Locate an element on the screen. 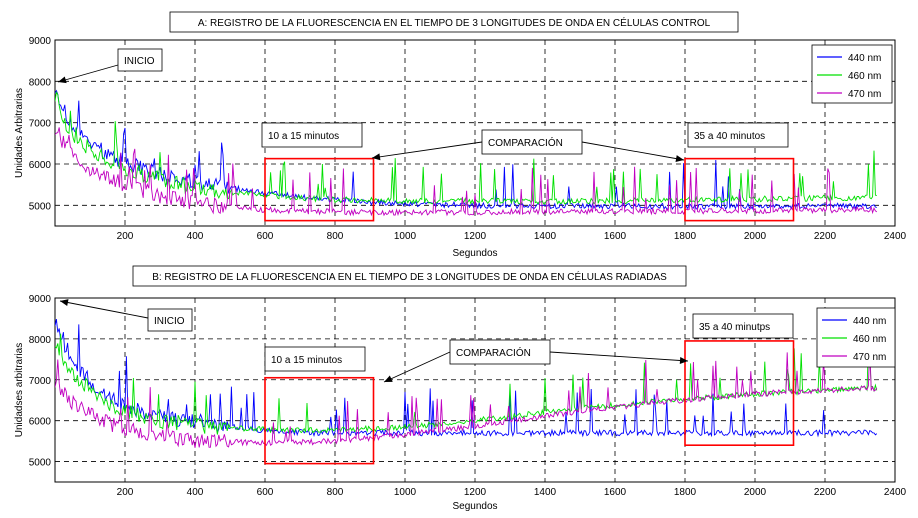 This screenshot has height=518, width=918. annotation-label: 35 a 40 minutos is located at coordinates (729, 136).